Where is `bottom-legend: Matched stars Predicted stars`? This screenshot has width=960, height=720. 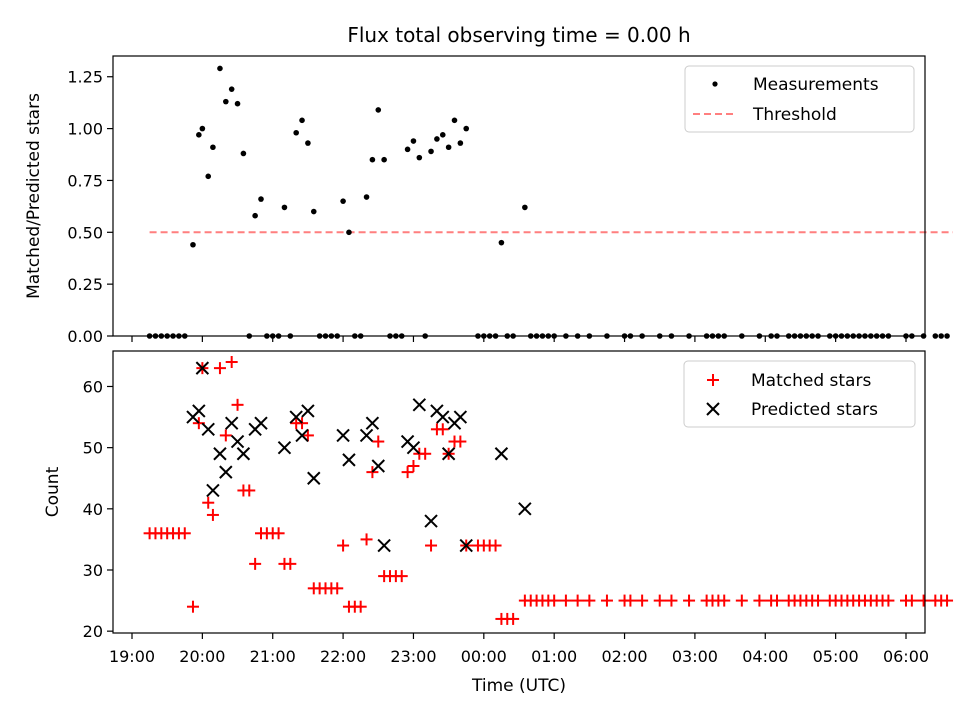
bottom-legend: Matched stars Predicted stars is located at coordinates (799, 394).